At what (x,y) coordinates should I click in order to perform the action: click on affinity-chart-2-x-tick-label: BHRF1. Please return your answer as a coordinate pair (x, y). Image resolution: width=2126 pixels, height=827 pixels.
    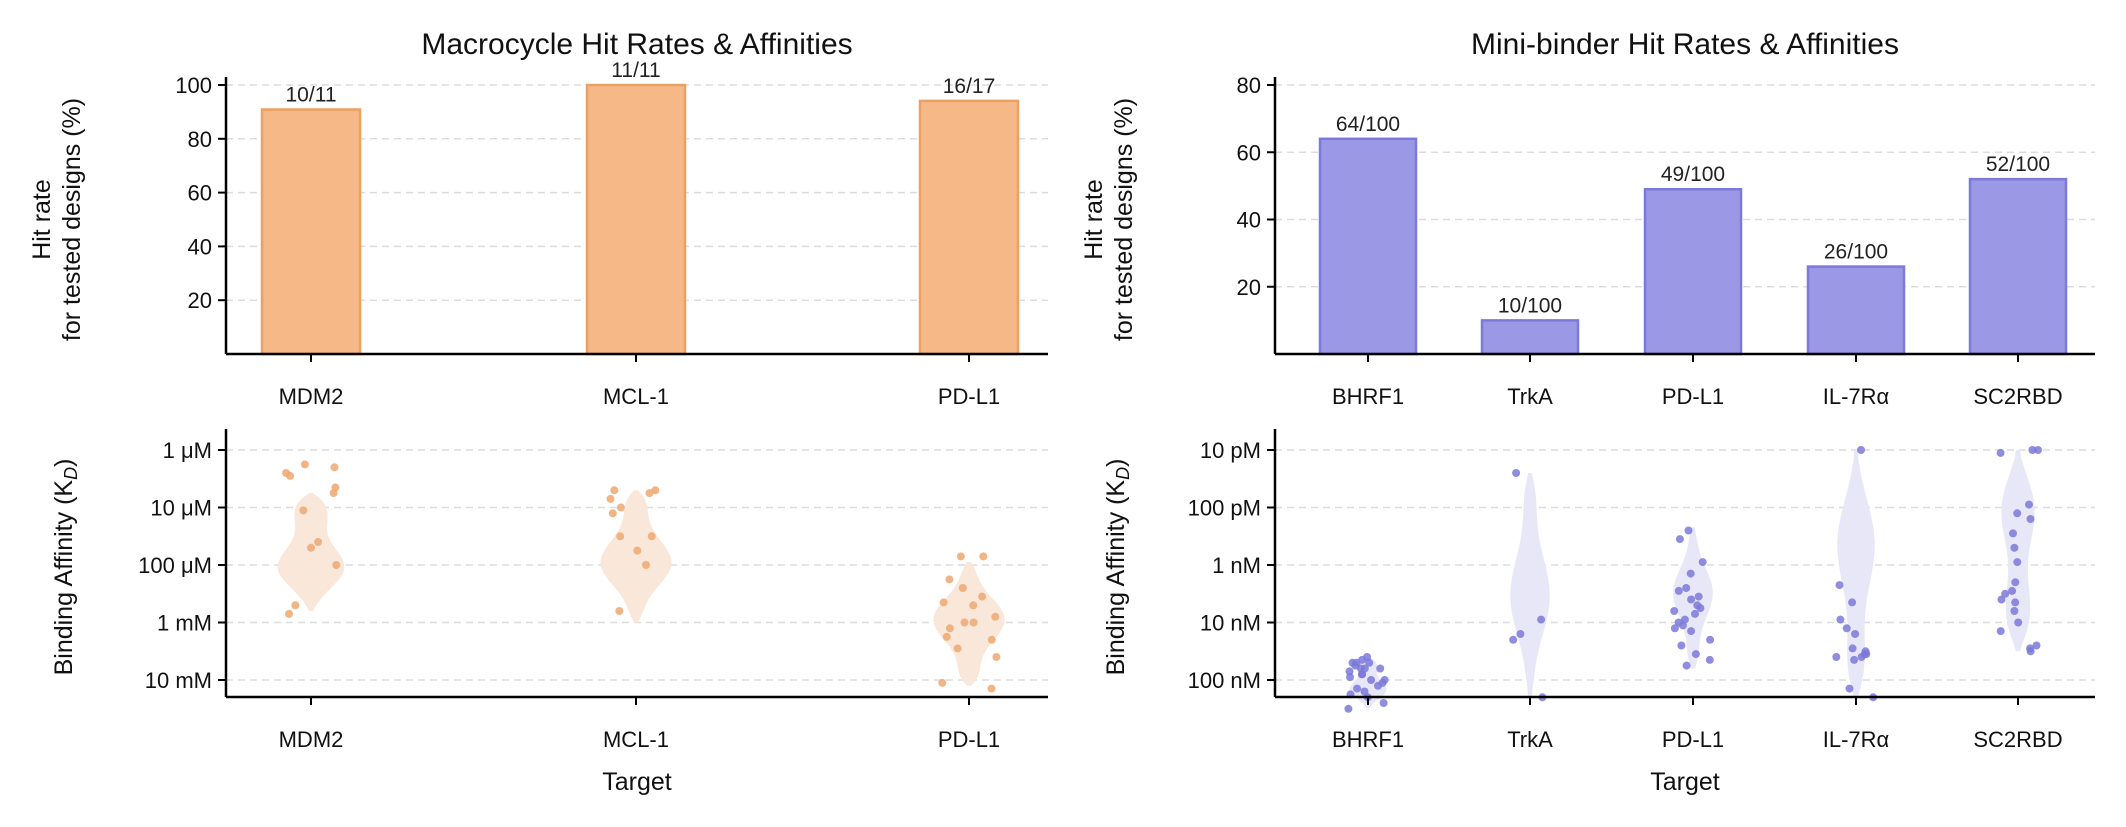
    Looking at the image, I should click on (1368, 739).